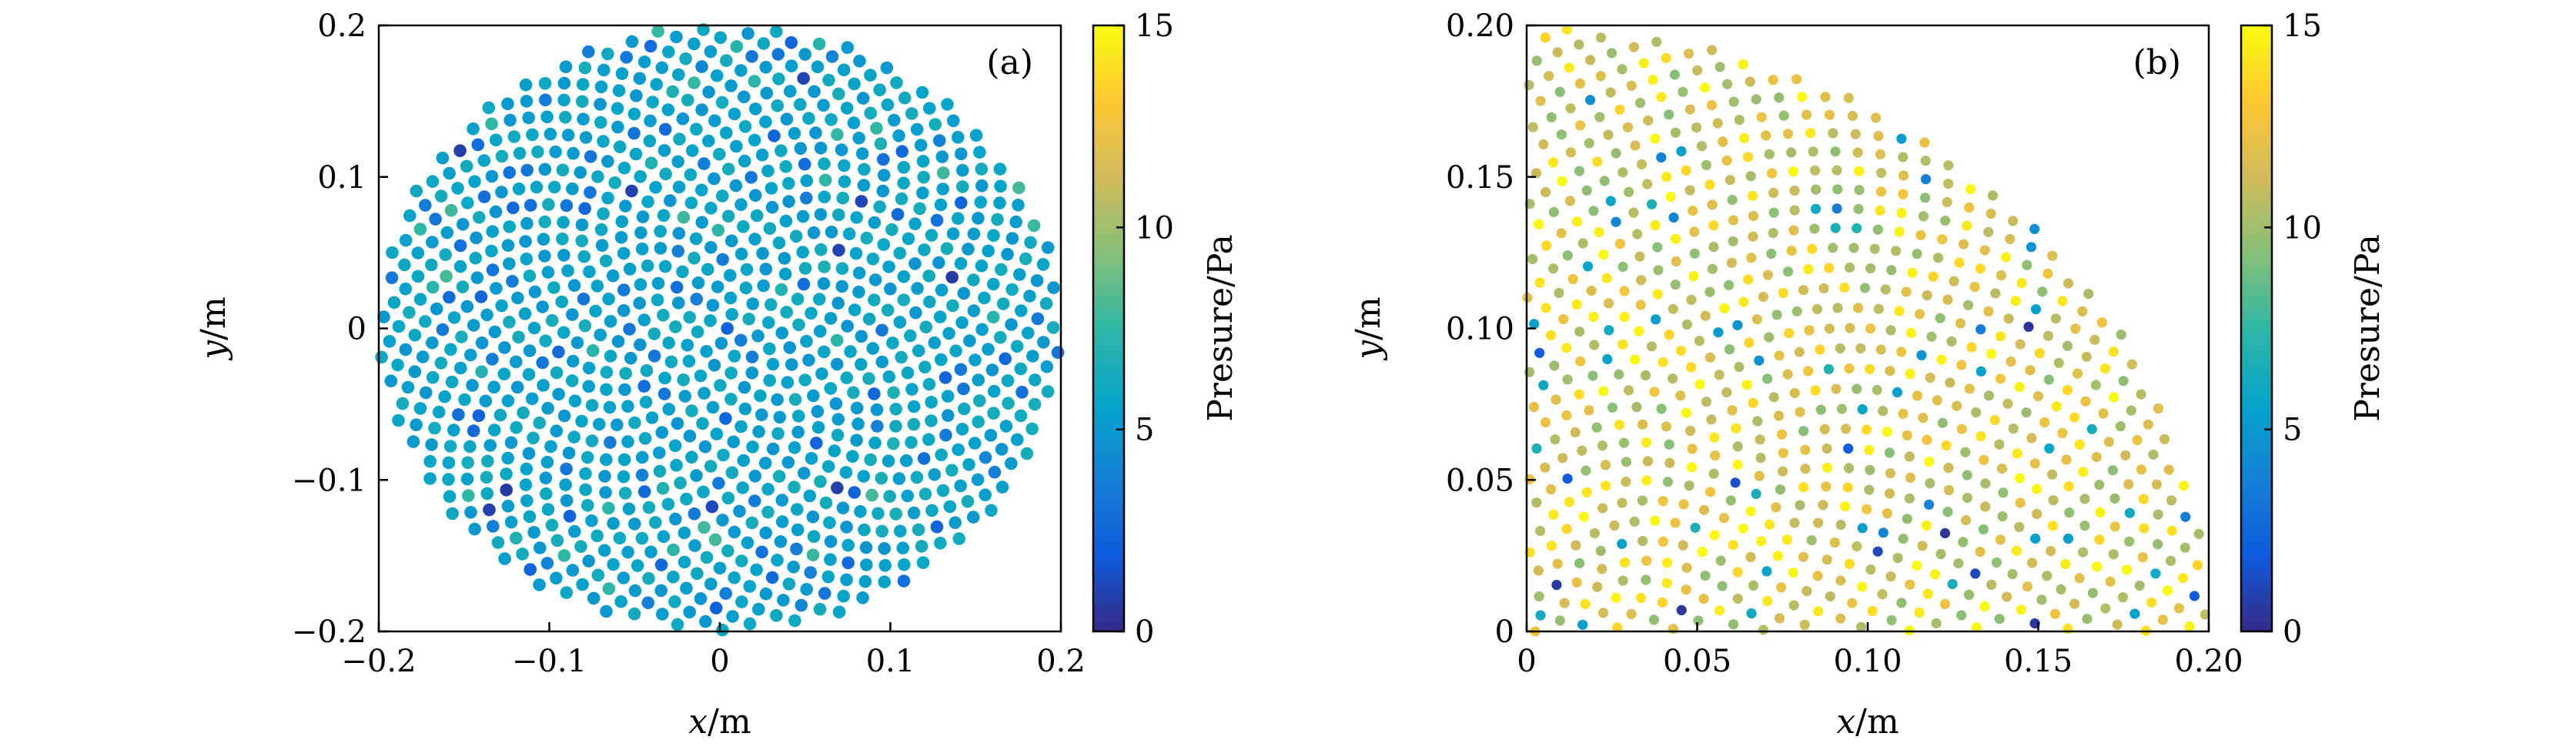 This screenshot has width=2576, height=750. I want to click on y-tick-label: 0.15, so click(1480, 178).